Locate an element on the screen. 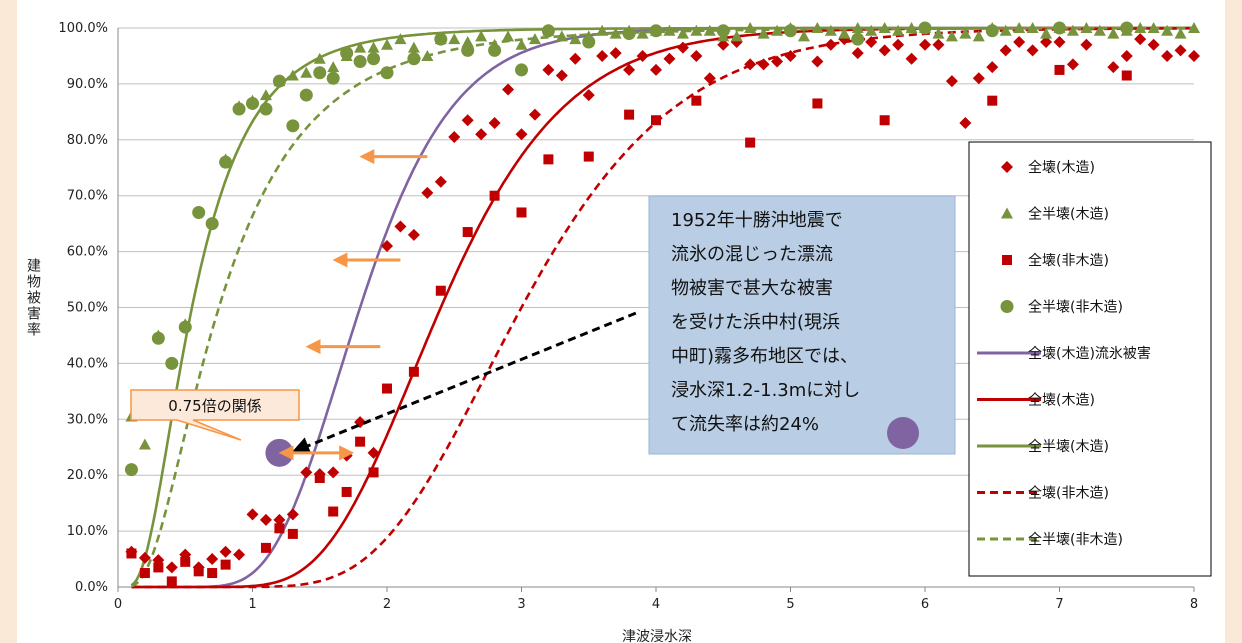  annotation-line-4: を受けた浜中村(現浜 is located at coordinates (755, 322).